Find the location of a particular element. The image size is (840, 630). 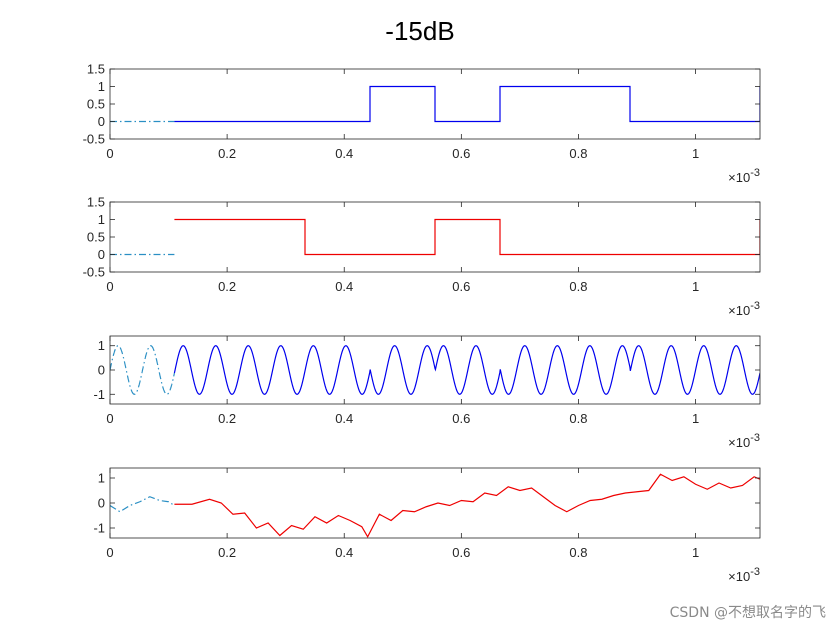

watermark: CSDN @不想取名字的飞 is located at coordinates (747, 613).